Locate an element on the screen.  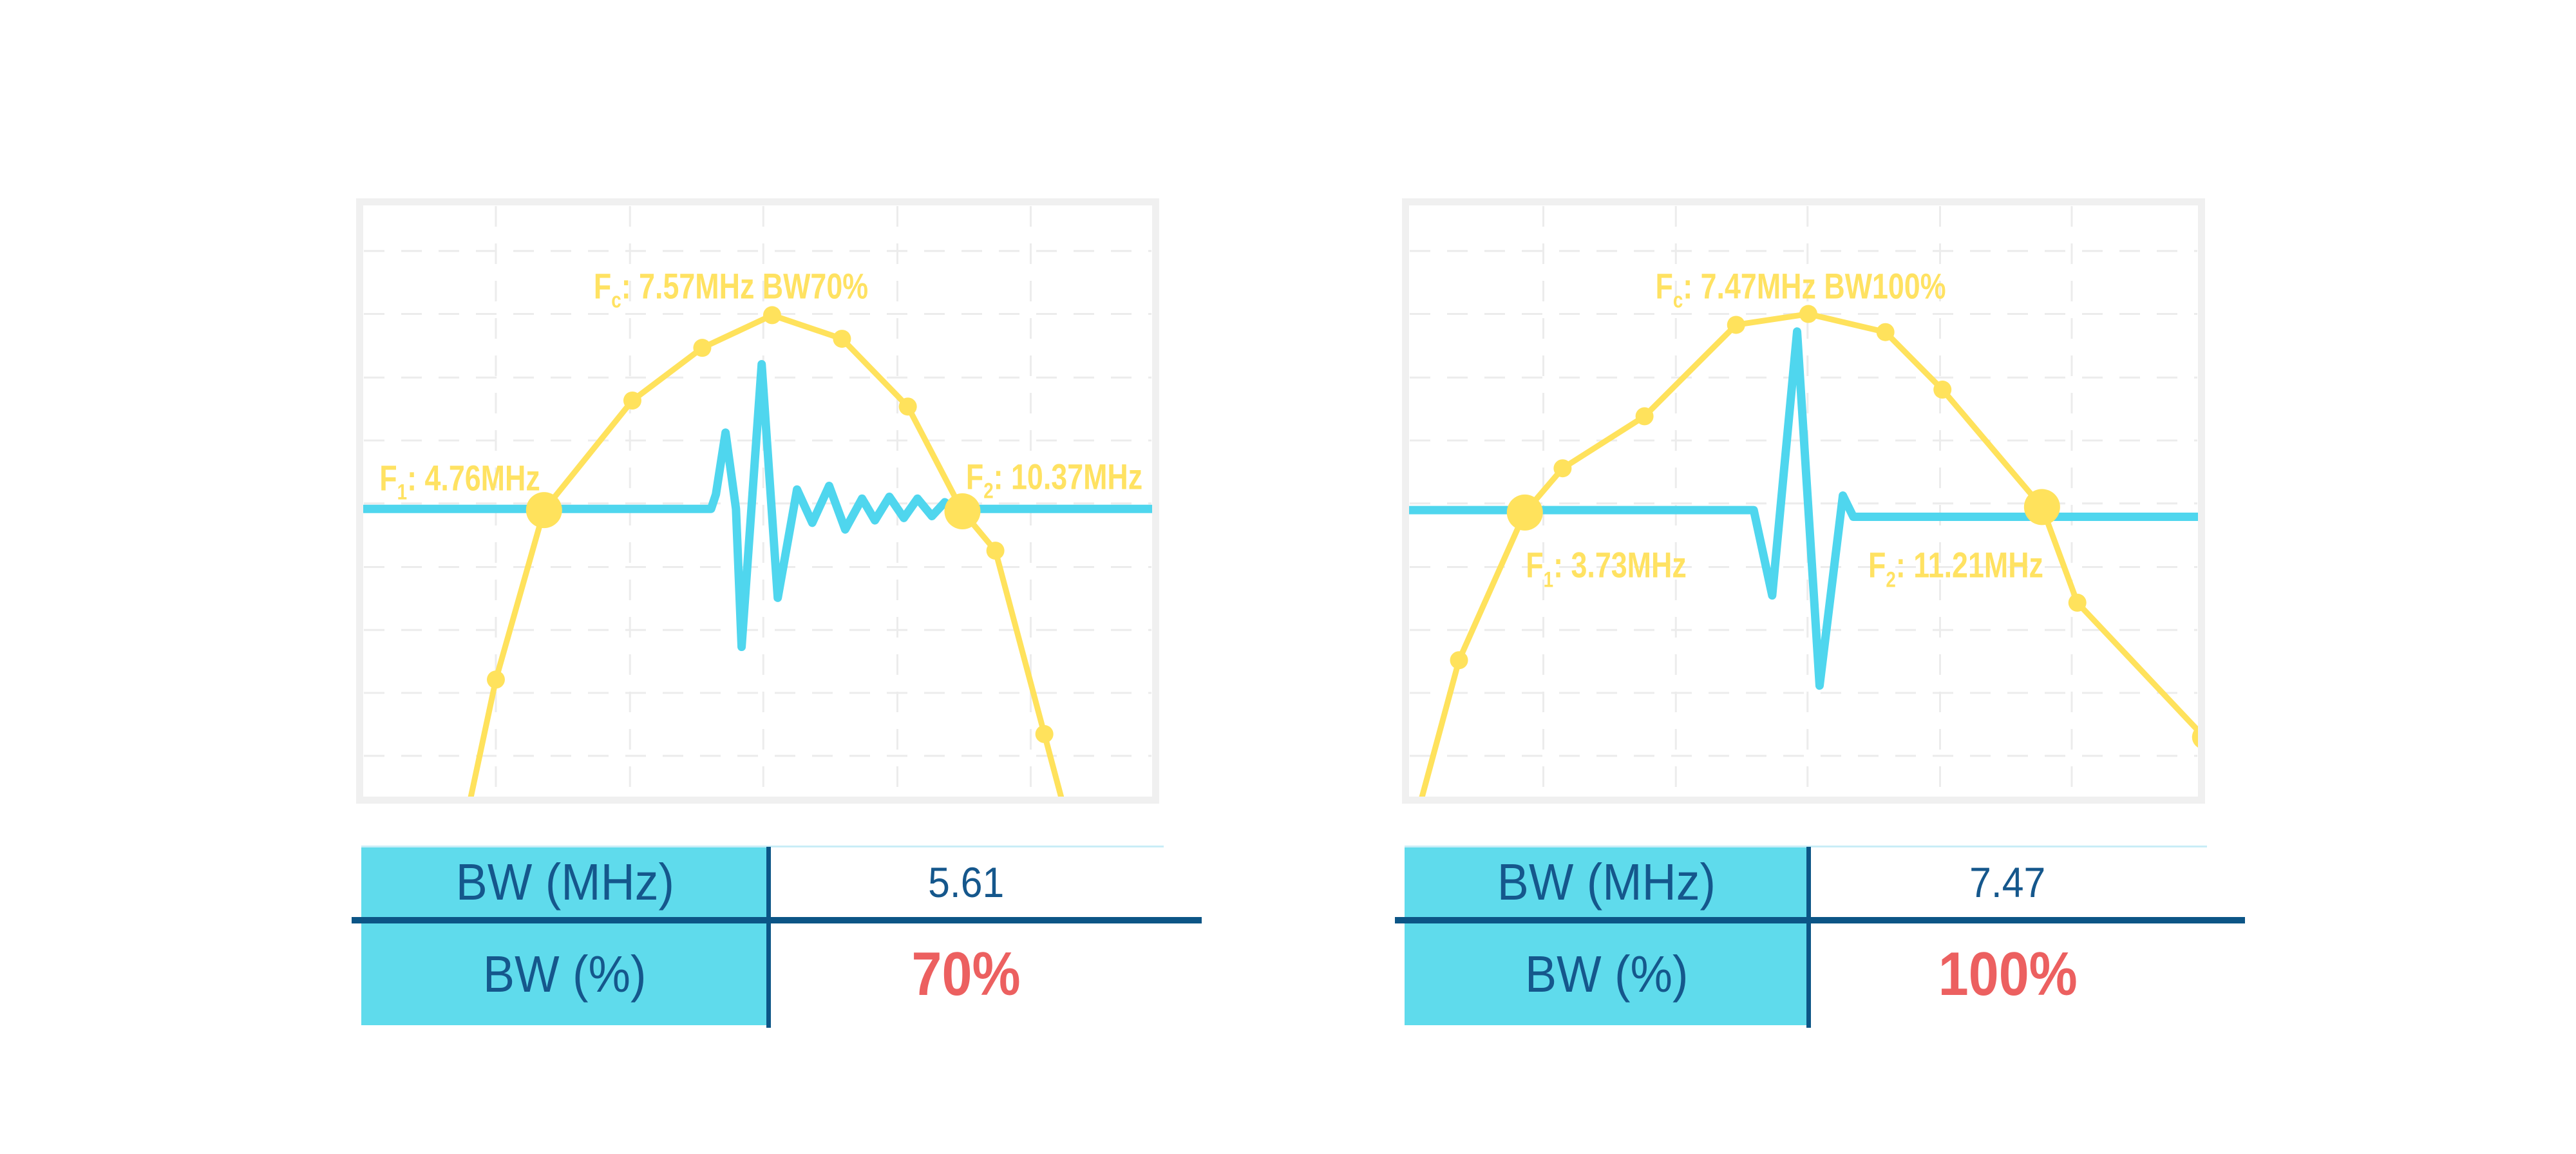
table-row: BW (%) 100% is located at coordinates (1806, 974).